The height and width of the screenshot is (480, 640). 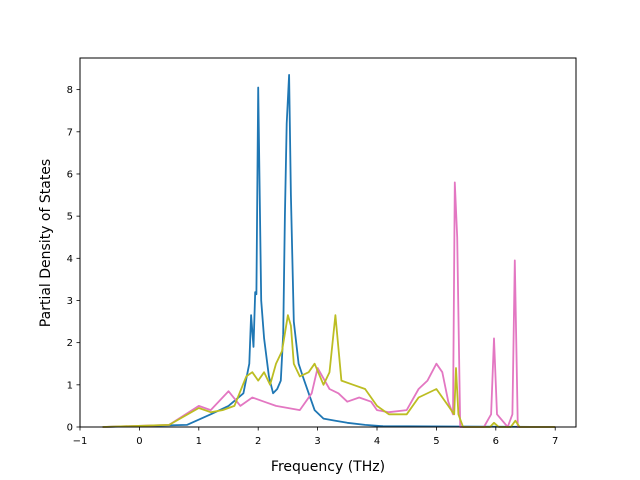 What do you see at coordinates (70, 343) in the screenshot?
I see `y-tick-label: 2` at bounding box center [70, 343].